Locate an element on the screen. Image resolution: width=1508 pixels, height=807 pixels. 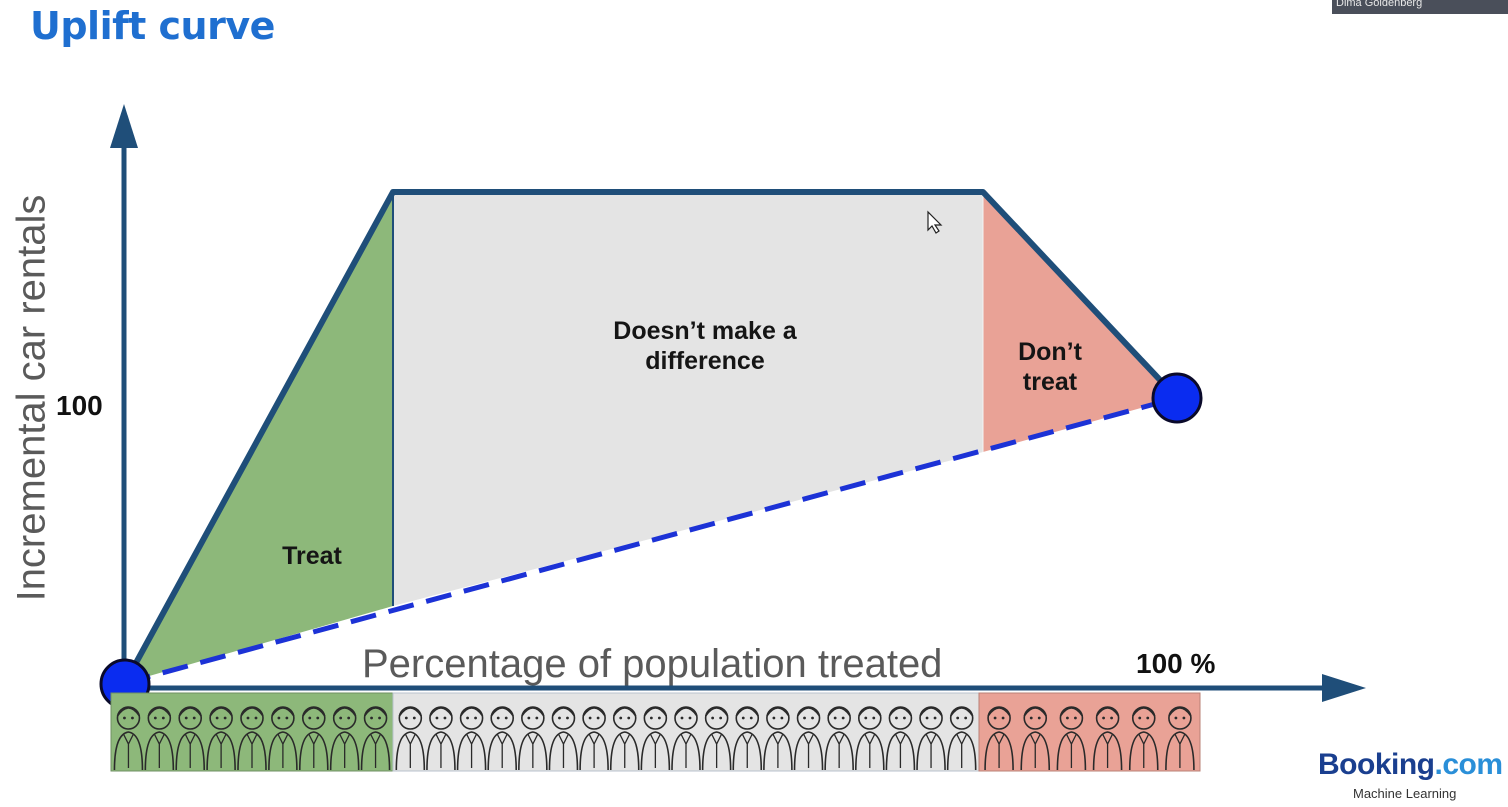
dont-treat-region is located at coordinates (1080, 322).